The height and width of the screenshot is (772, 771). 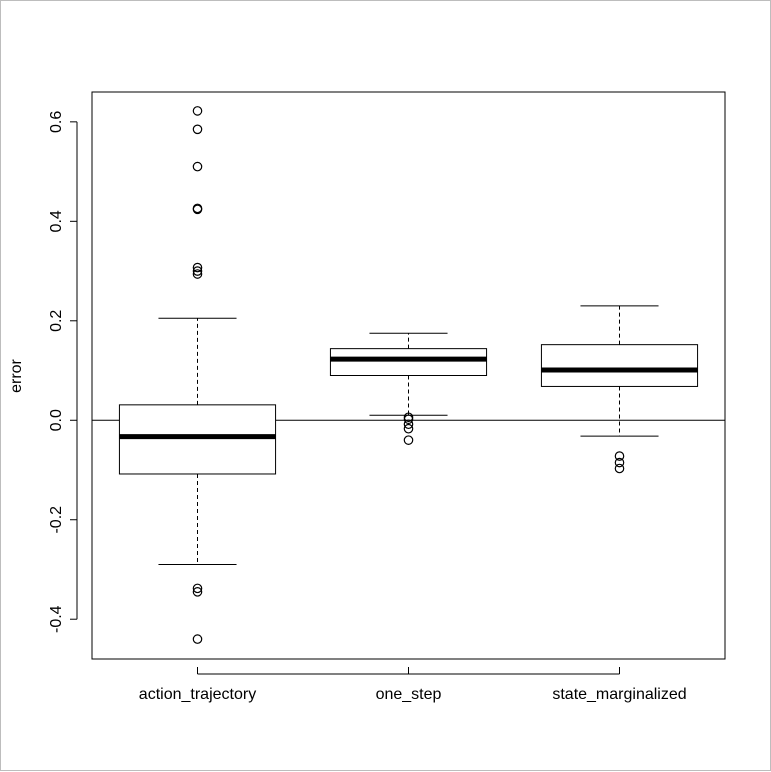 What do you see at coordinates (409, 694) in the screenshot?
I see `x-category-label: one_step` at bounding box center [409, 694].